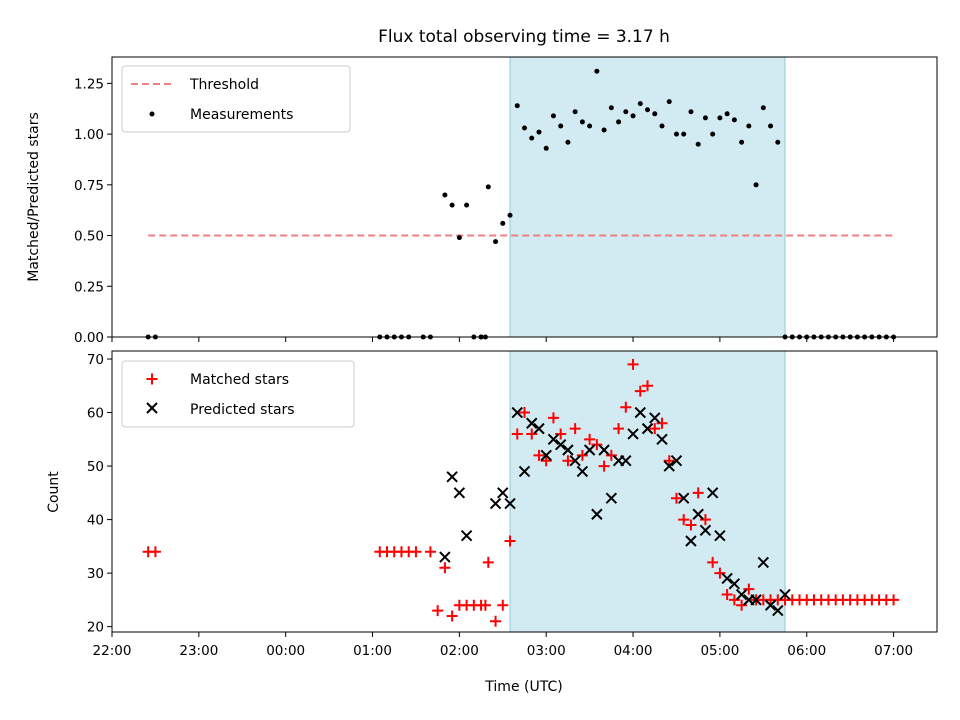 The width and height of the screenshot is (960, 720). I want to click on legend-predicted-swatch, so click(152, 408).